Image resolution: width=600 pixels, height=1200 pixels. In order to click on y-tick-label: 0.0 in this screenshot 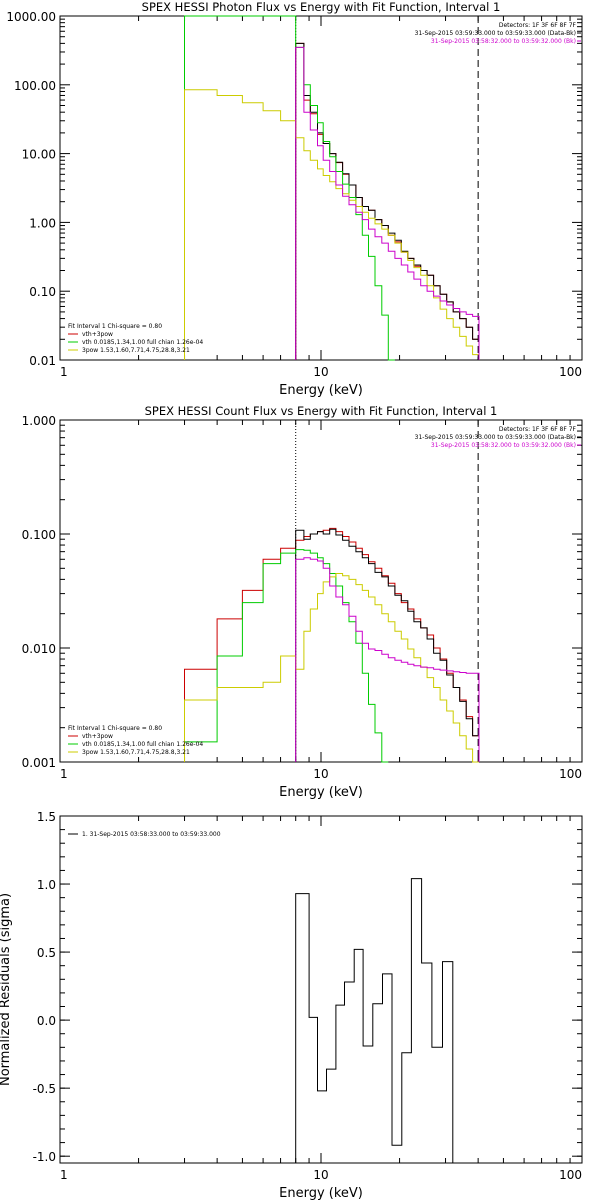, I will do `click(46, 1021)`.